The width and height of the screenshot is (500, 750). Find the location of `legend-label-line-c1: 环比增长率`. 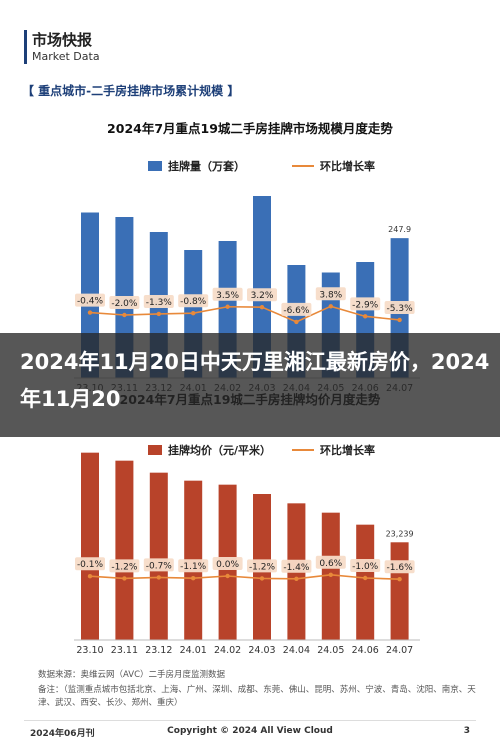

legend-label-line-c1: 环比增长率 is located at coordinates (347, 166).